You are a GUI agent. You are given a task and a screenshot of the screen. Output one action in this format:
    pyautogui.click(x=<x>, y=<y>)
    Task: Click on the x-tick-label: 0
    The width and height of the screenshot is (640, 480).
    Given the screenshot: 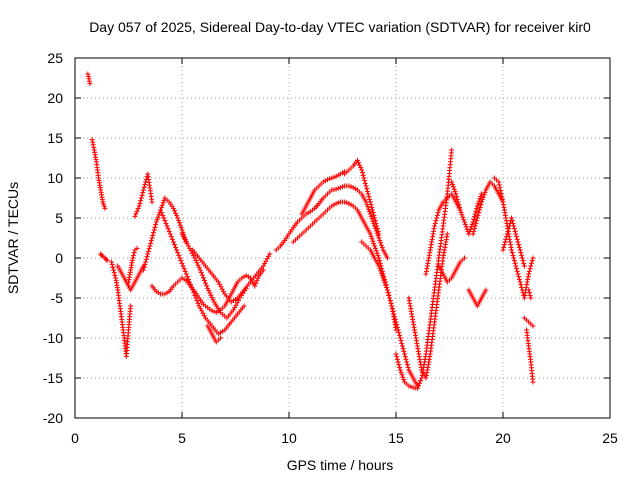 What is the action you would take?
    pyautogui.click(x=75, y=438)
    